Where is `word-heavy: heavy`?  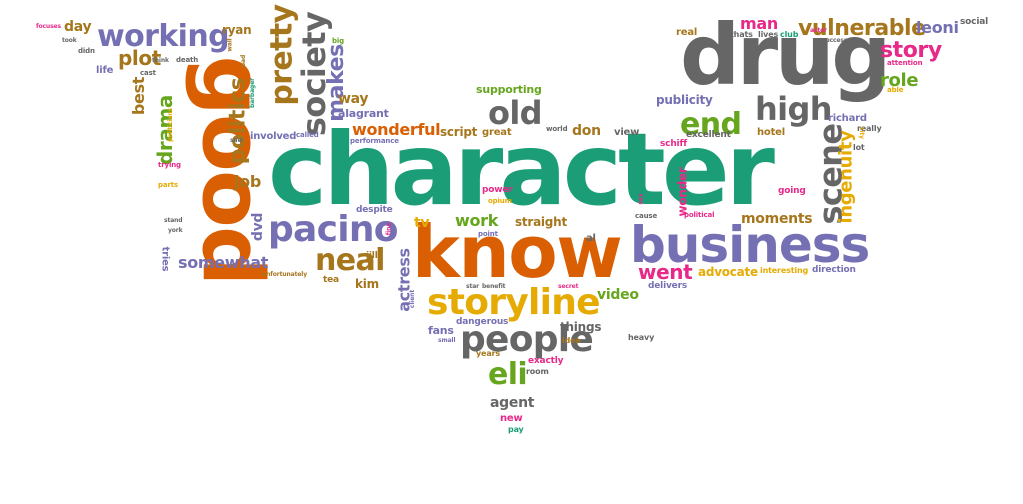 word-heavy: heavy is located at coordinates (641, 337).